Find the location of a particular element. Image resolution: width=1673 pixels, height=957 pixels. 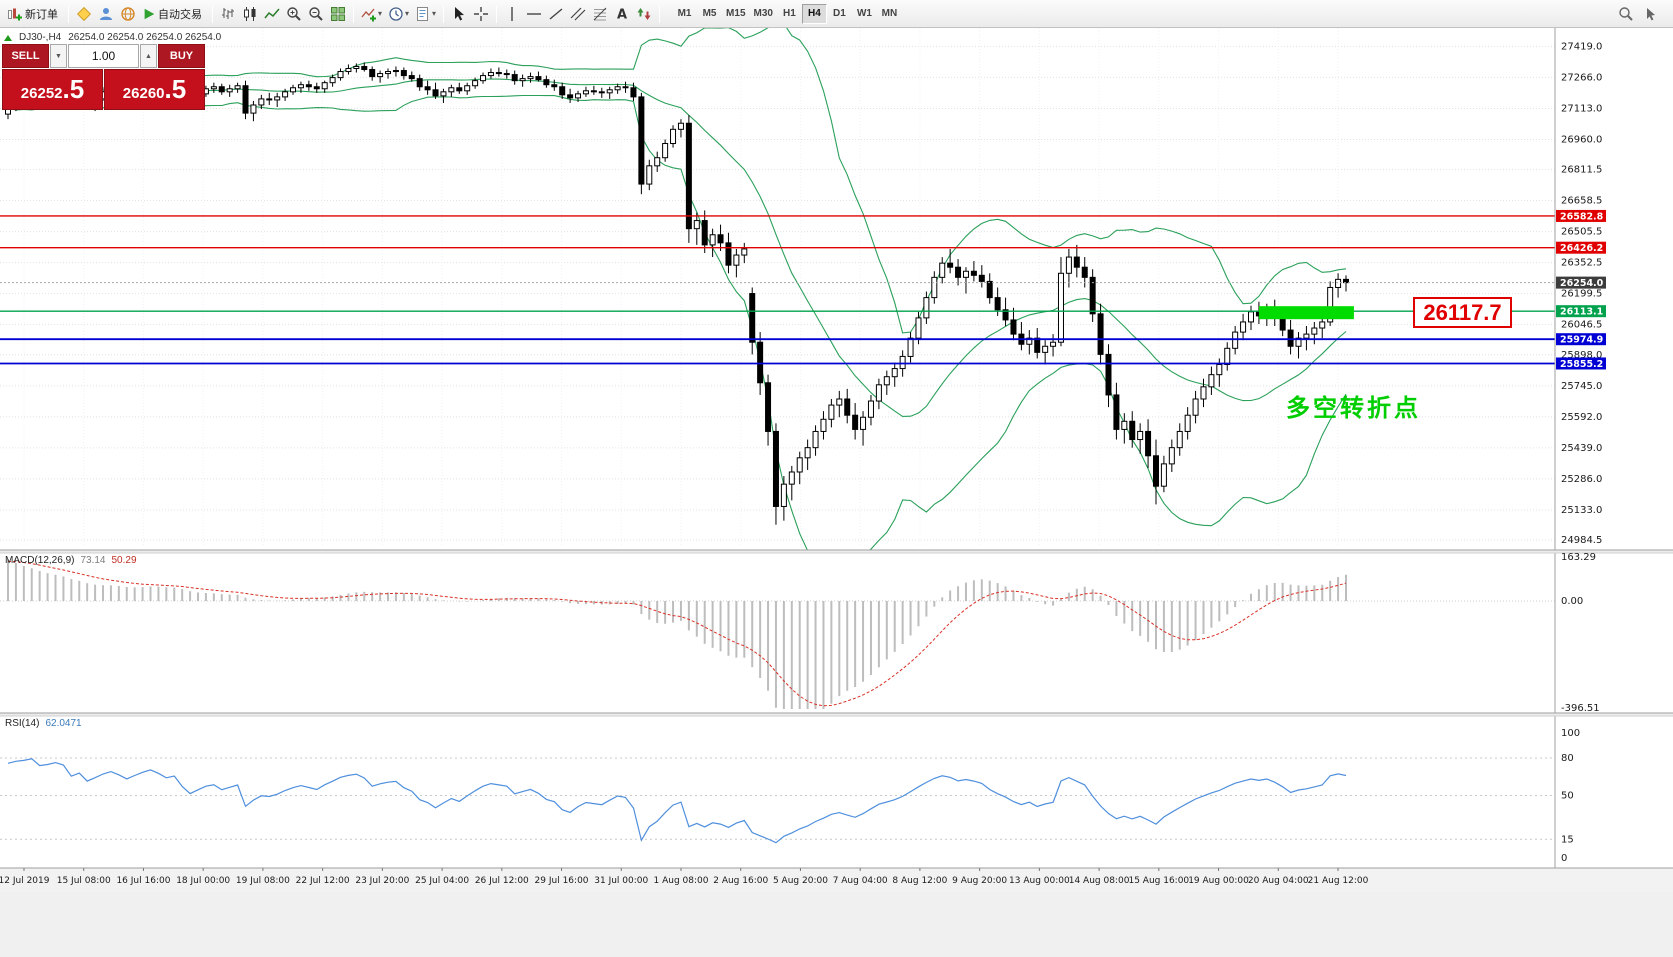

cursor-button is located at coordinates (459, 14).